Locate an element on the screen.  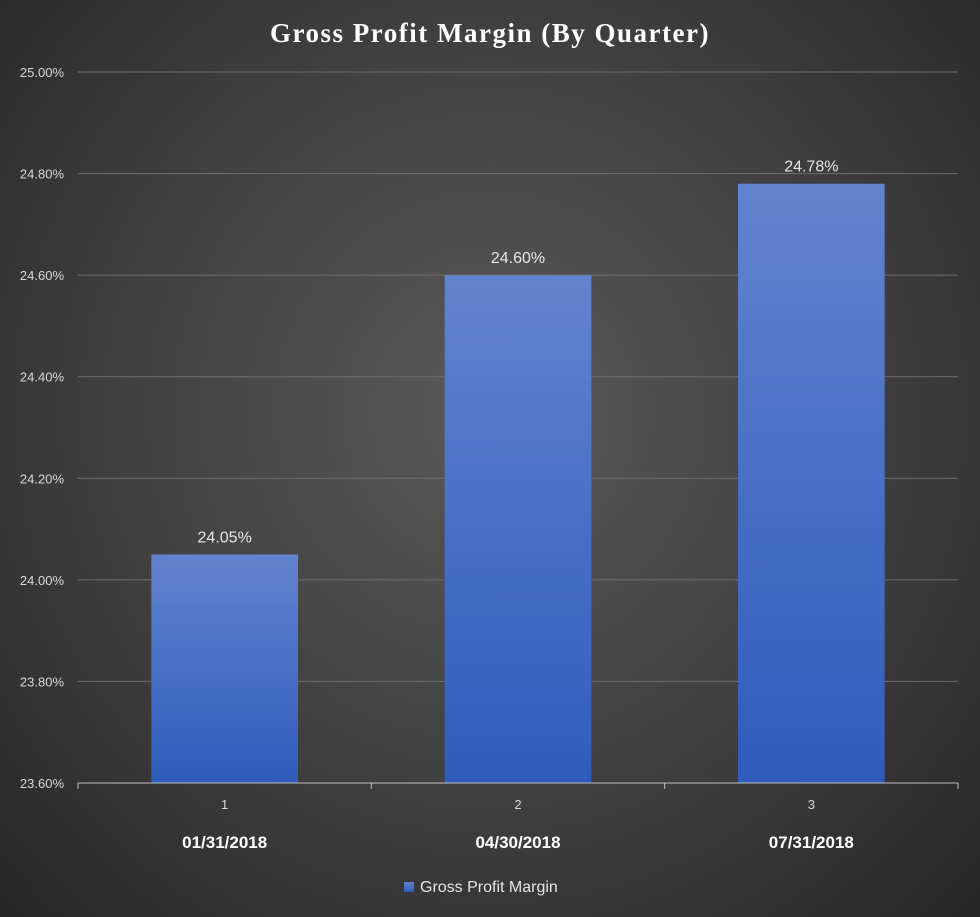
y-tick-label: 23.80% is located at coordinates (42, 681).